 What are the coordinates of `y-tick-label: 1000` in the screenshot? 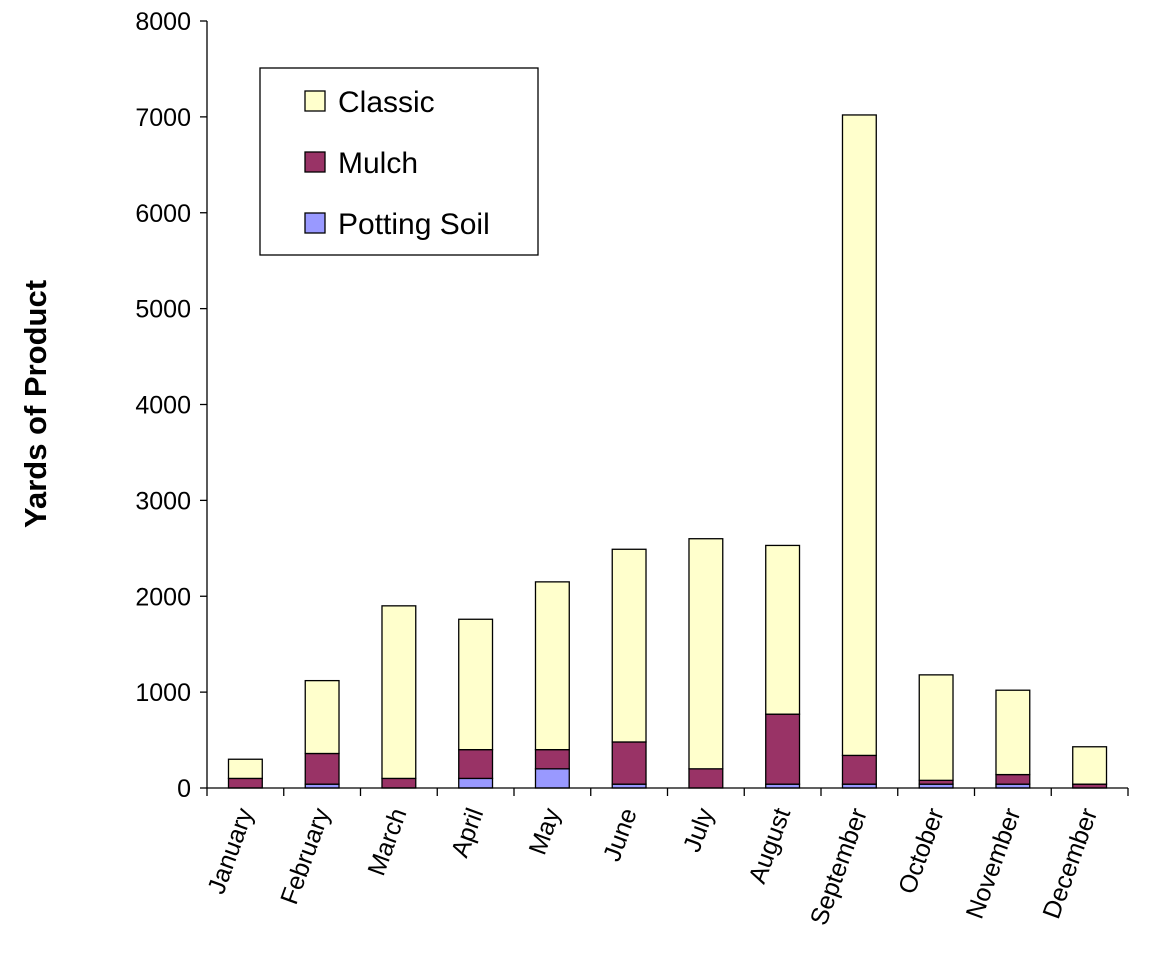 It's located at (163, 693).